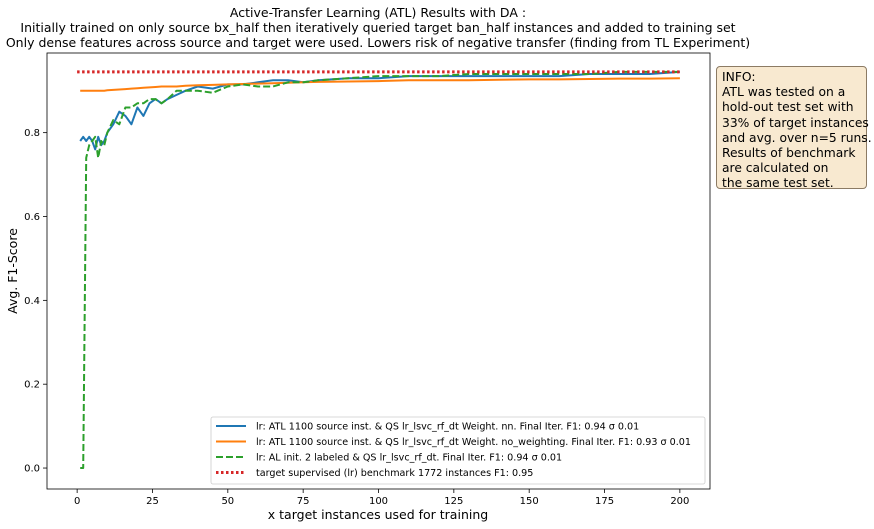 Image resolution: width=874 pixels, height=529 pixels. Describe the element at coordinates (303, 501) in the screenshot. I see `x-tick-label: 75` at that location.